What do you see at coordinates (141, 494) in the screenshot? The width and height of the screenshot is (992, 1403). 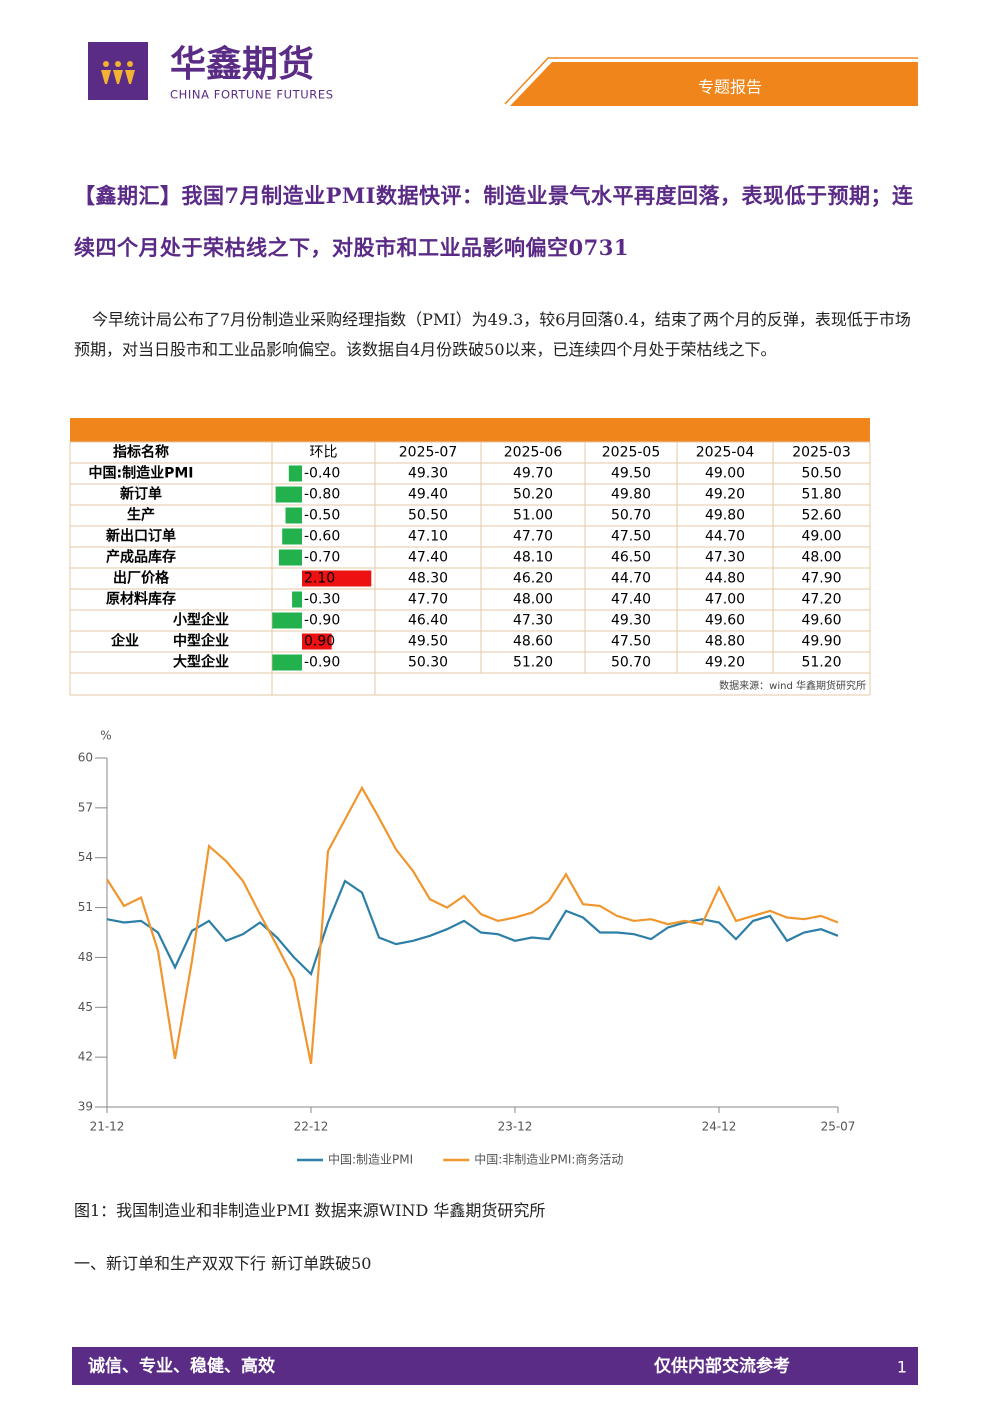 I see `row-label: 新订单` at bounding box center [141, 494].